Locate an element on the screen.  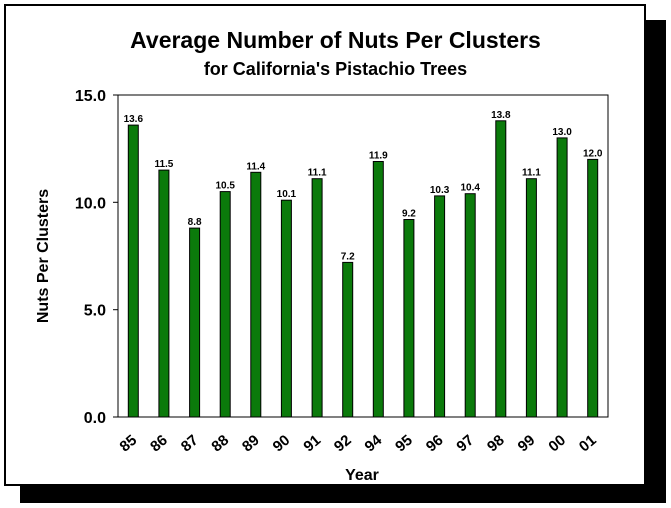
data-label-92: 7.2 is located at coordinates (348, 256).